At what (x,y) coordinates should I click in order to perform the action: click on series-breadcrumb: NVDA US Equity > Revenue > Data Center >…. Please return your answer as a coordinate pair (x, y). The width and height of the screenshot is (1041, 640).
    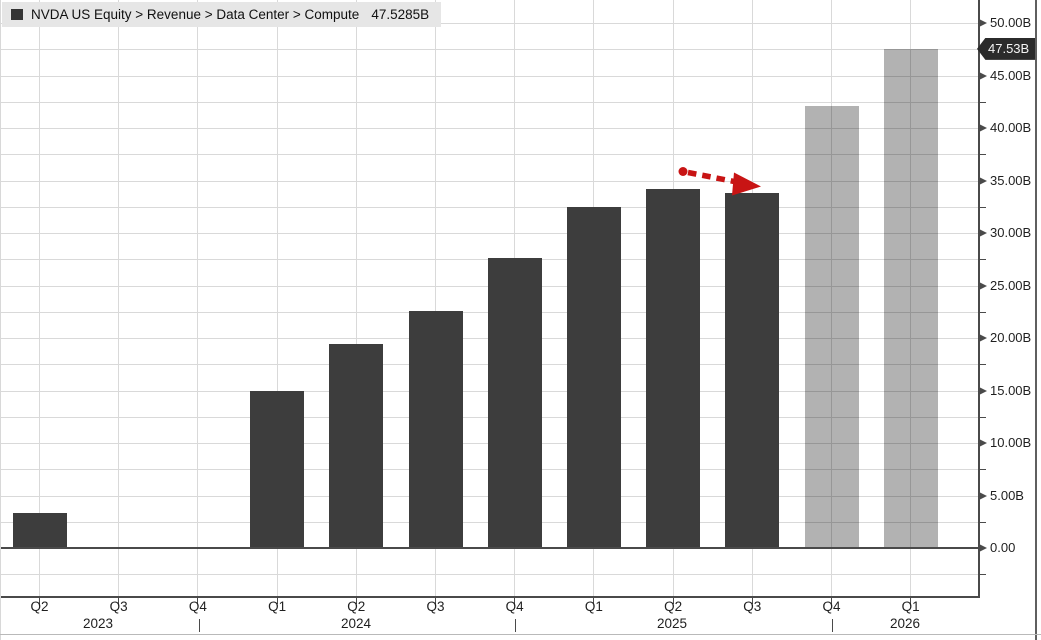
    Looking at the image, I should click on (195, 14).